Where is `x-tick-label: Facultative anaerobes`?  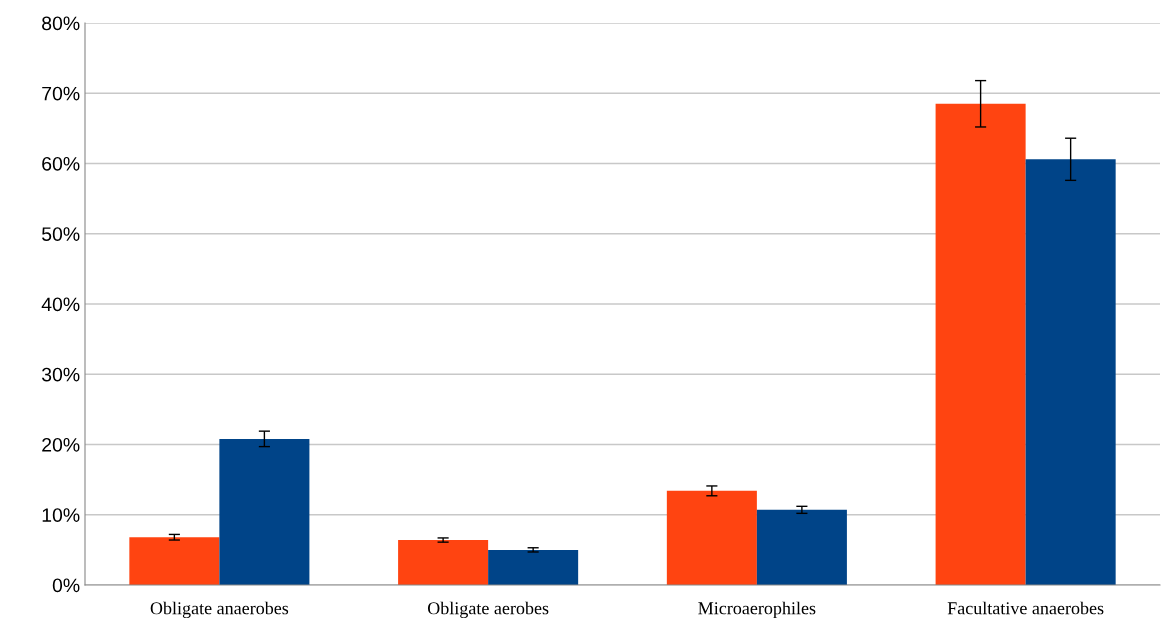 x-tick-label: Facultative anaerobes is located at coordinates (1025, 608).